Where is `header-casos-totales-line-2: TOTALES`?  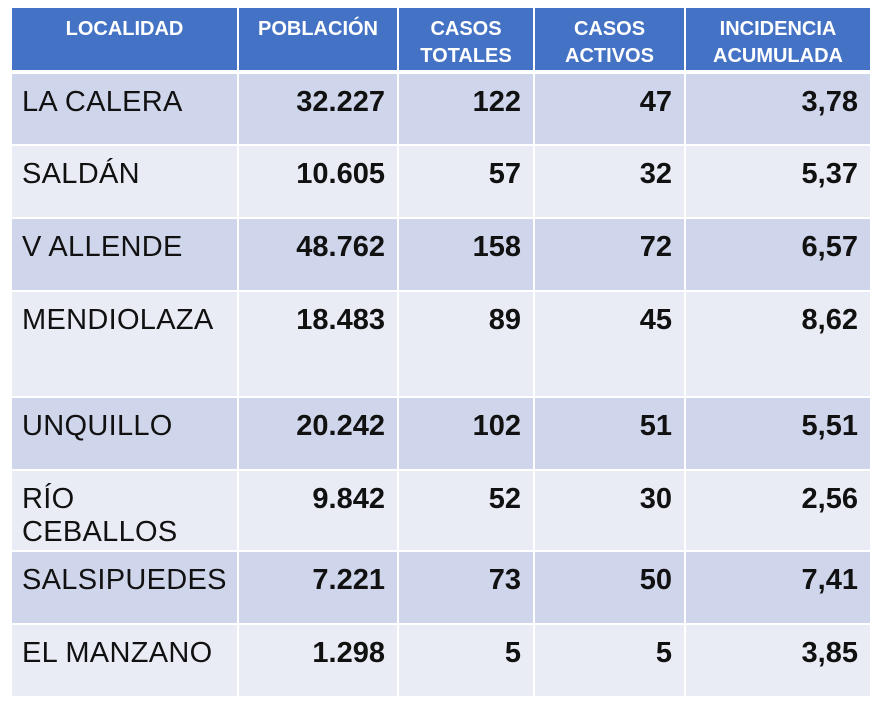 header-casos-totales-line-2: TOTALES is located at coordinates (466, 56).